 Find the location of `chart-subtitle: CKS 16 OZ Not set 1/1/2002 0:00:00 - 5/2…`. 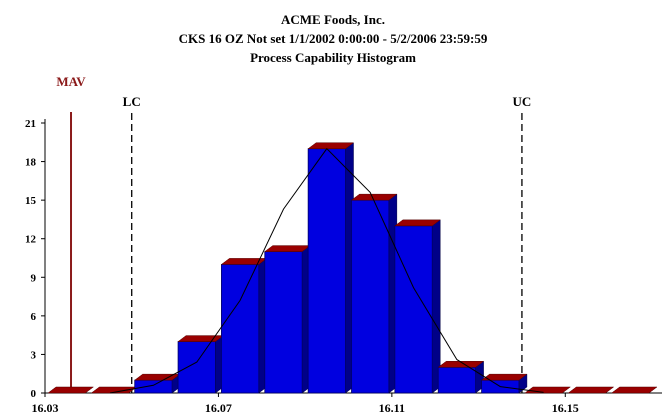

chart-subtitle: CKS 16 OZ Not set 1/1/2002 0:00:00 - 5/2… is located at coordinates (333, 38).